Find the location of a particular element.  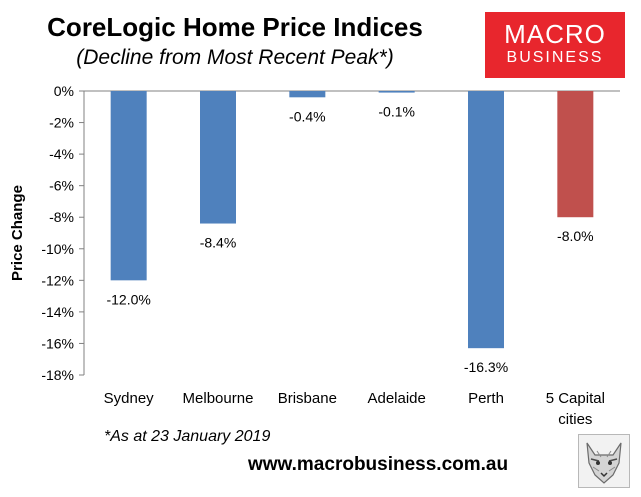

y-axis-title: Price Change is located at coordinates (17, 233).